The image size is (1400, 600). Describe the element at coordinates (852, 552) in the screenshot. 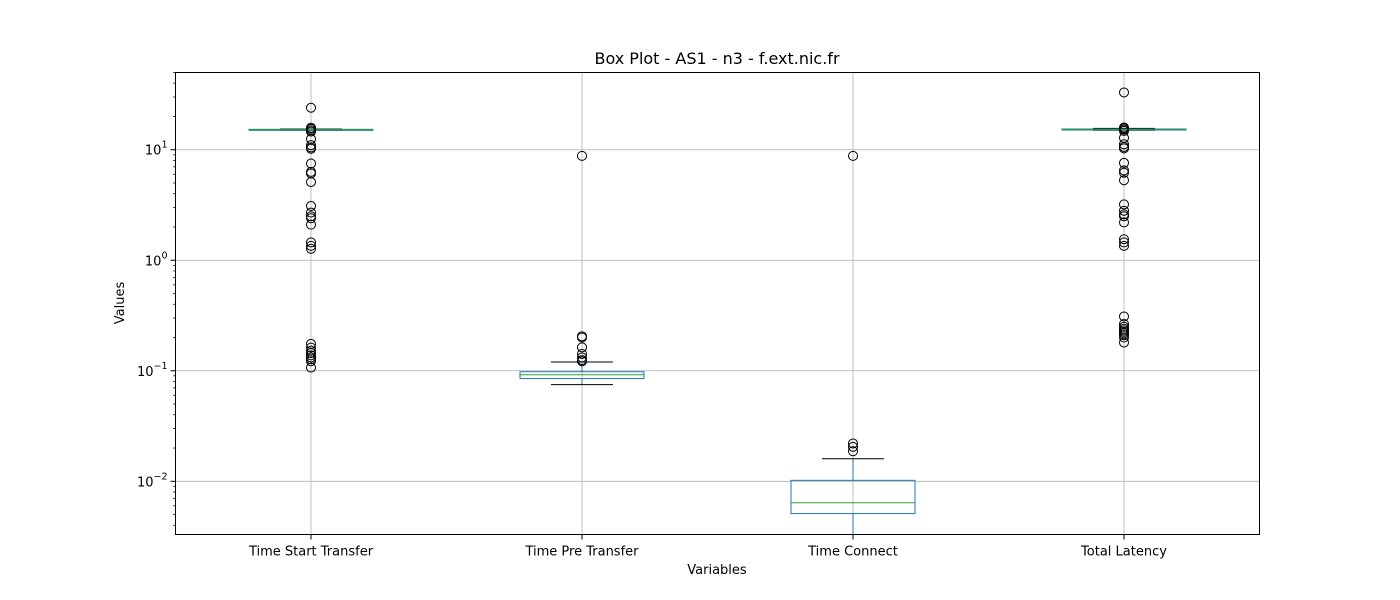

I see `x-tick-label: Time Connect` at that location.